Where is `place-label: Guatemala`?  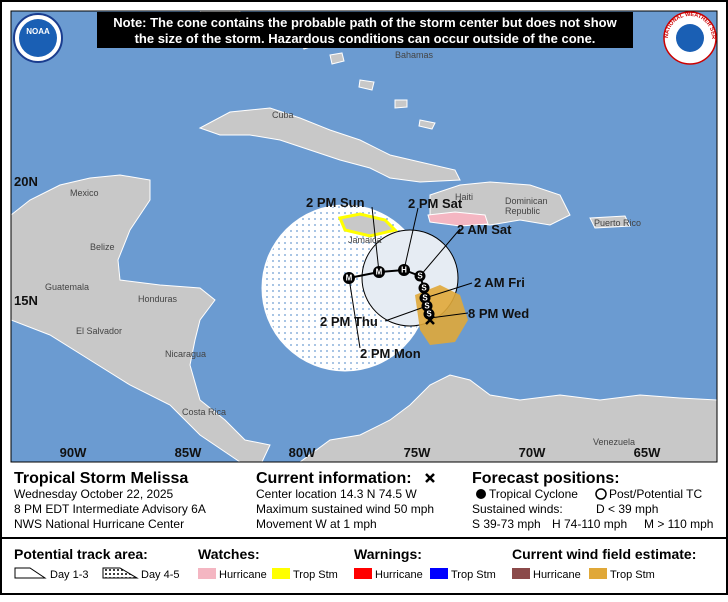 place-label: Guatemala is located at coordinates (67, 287).